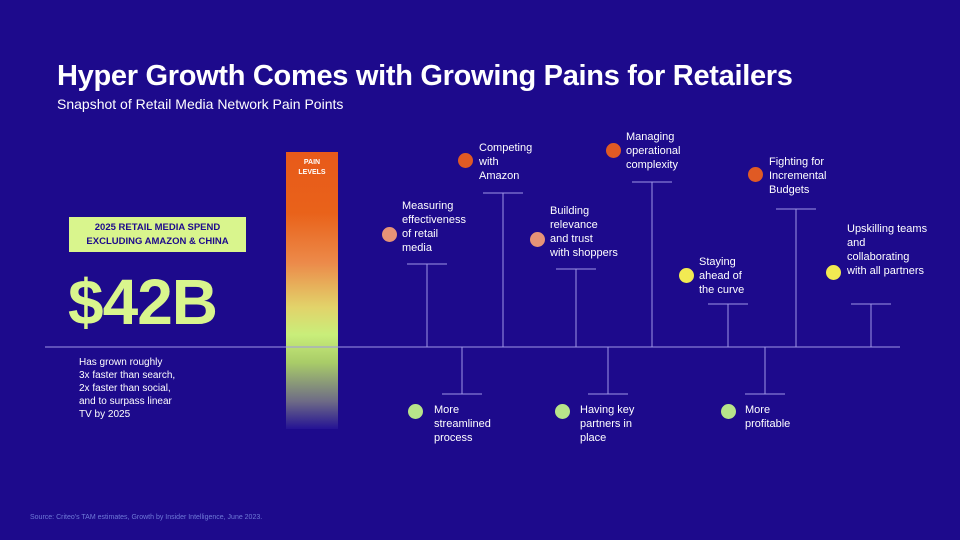  I want to click on gain-point-line: profitable, so click(768, 424).